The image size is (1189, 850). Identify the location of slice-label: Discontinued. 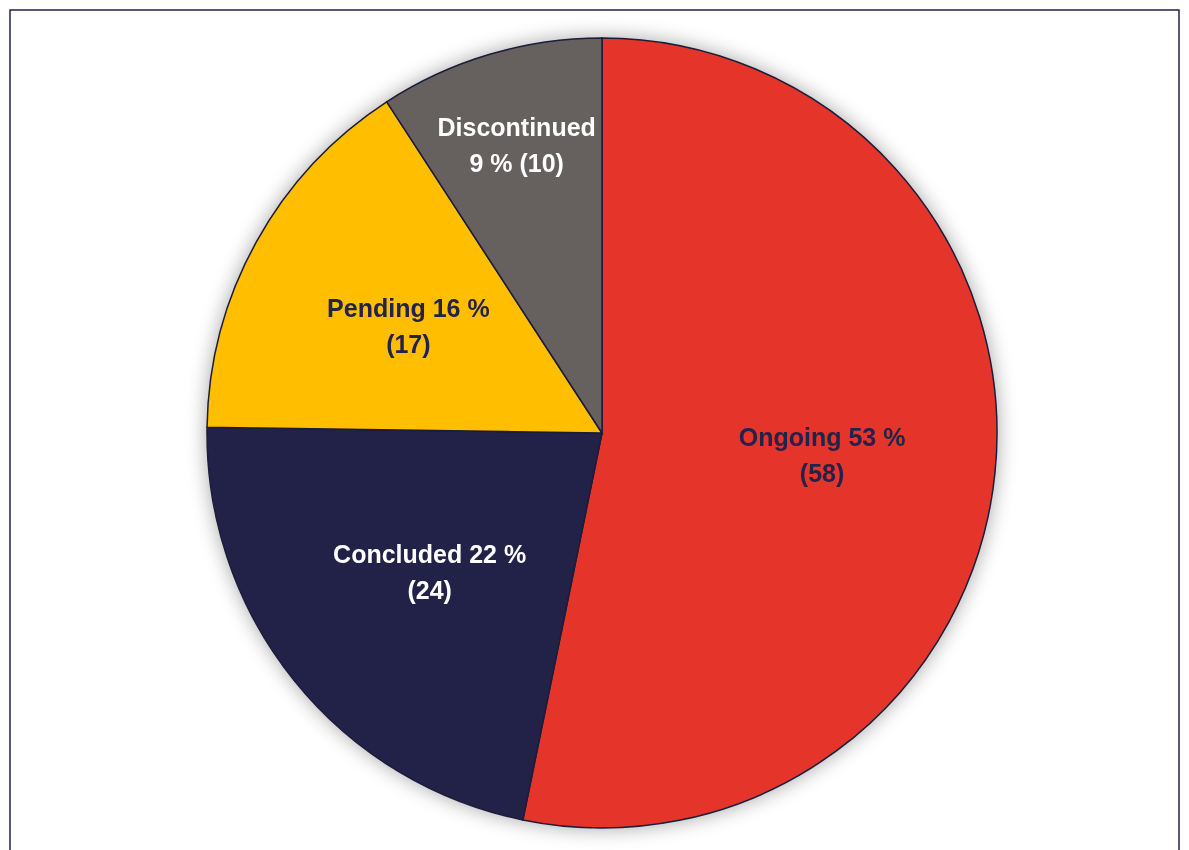
(516, 127).